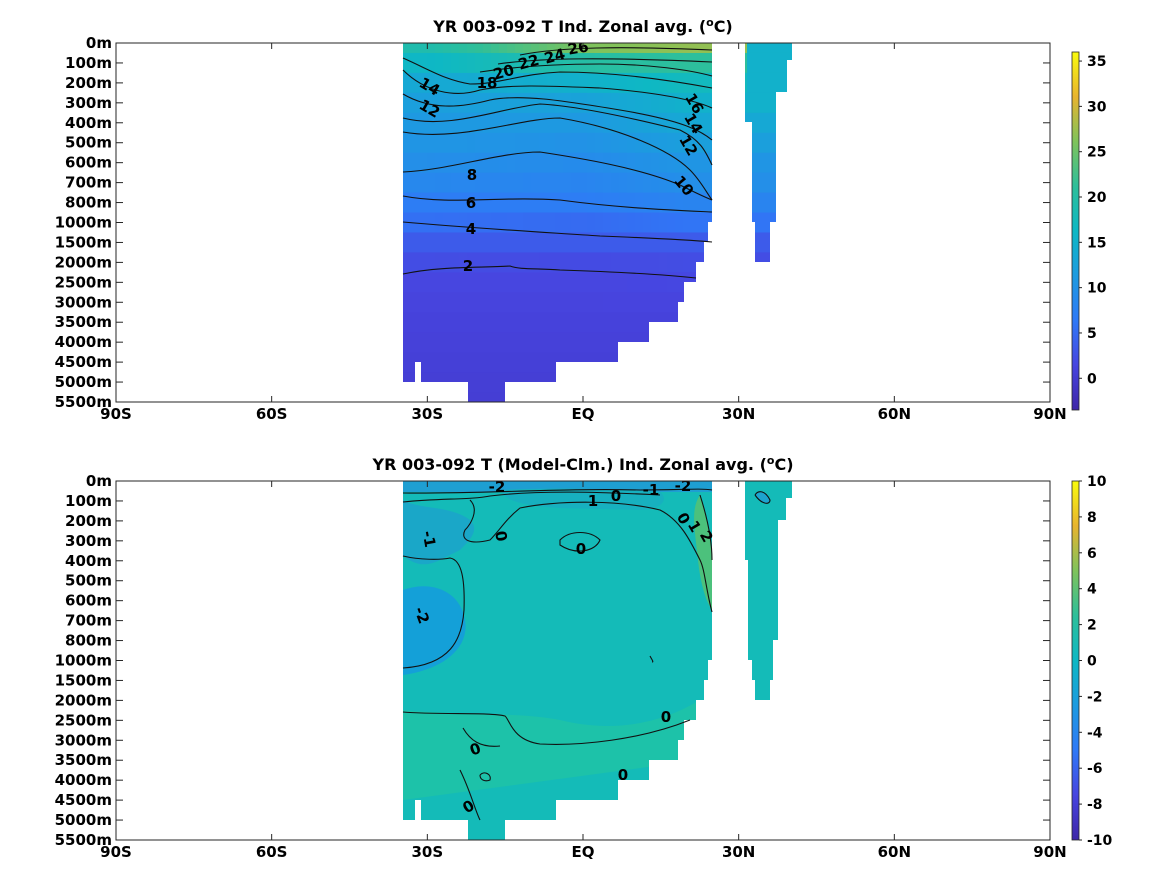  Describe the element at coordinates (88, 541) in the screenshot. I see `y-tick-label: 300m` at that location.